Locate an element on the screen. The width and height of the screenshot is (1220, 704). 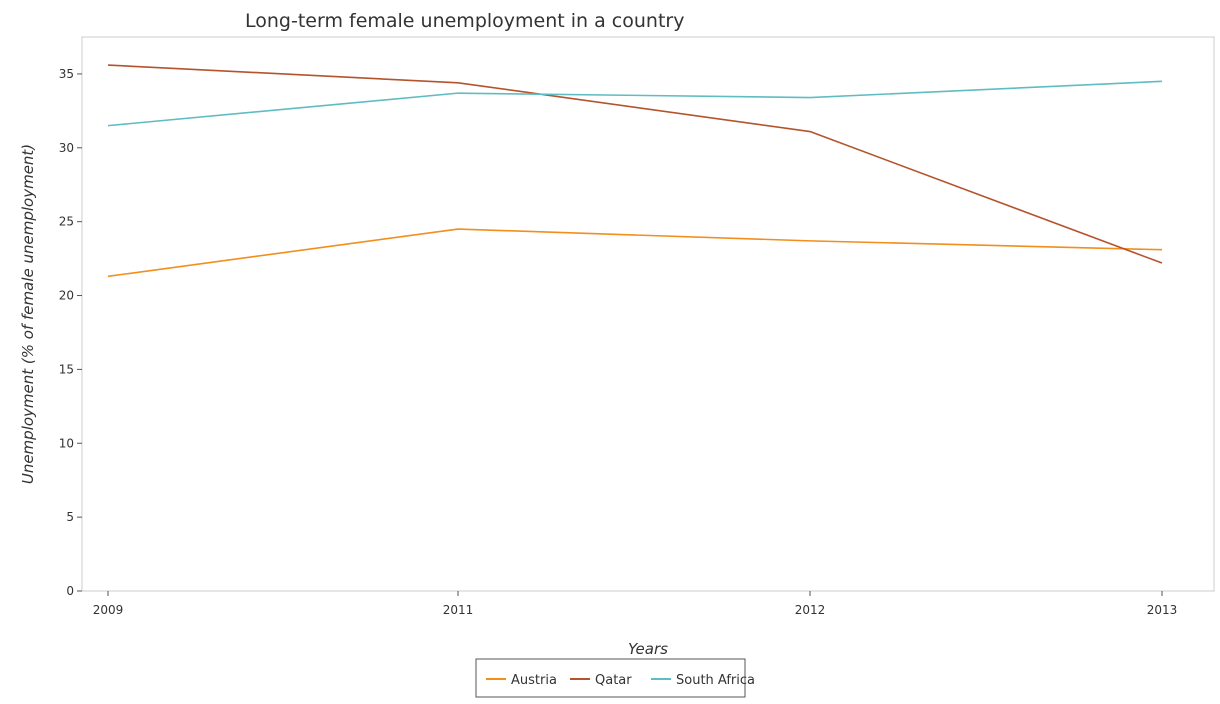
y-tick-label: 20 is located at coordinates (66, 296).